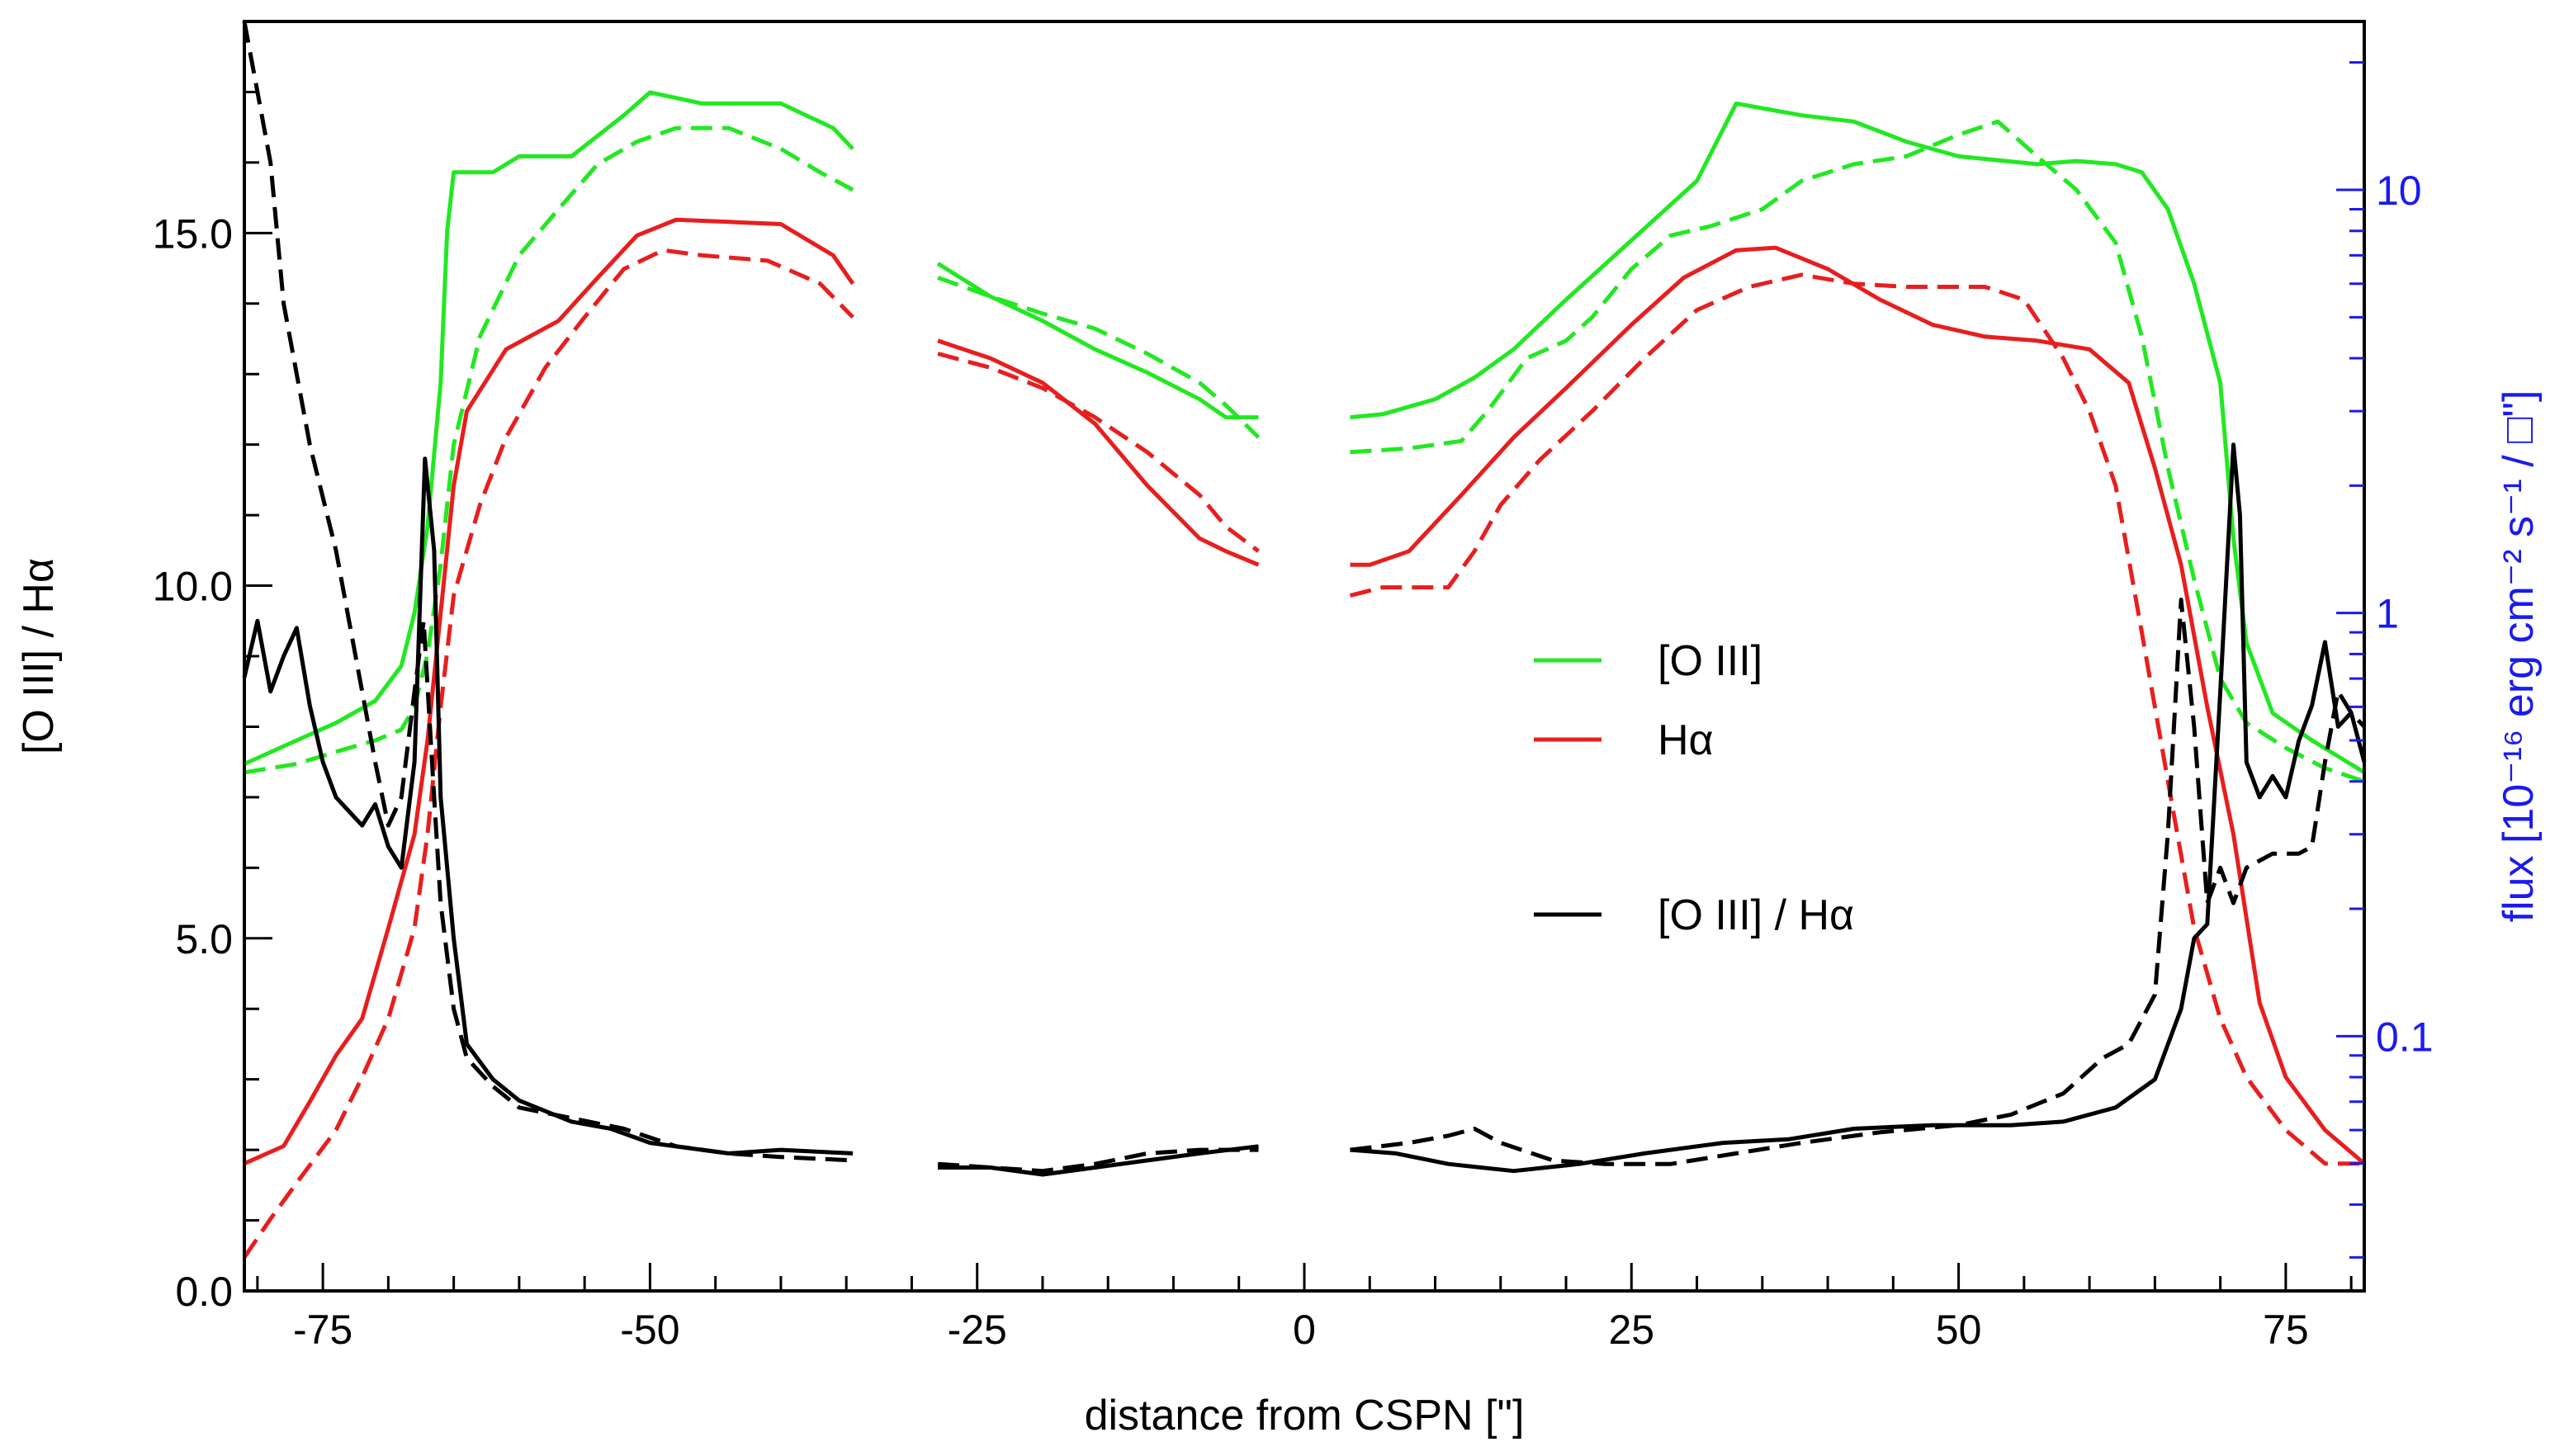 This screenshot has height=1456, width=2569. What do you see at coordinates (322, 1330) in the screenshot?
I see `x-tick-label: -75` at bounding box center [322, 1330].